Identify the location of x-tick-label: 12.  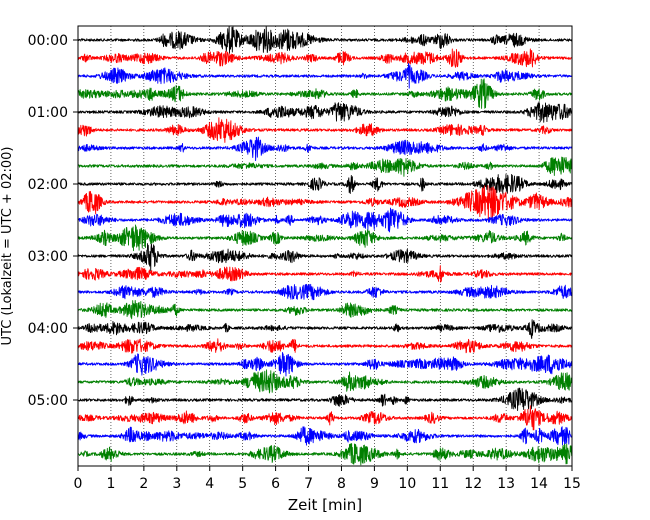
(473, 484).